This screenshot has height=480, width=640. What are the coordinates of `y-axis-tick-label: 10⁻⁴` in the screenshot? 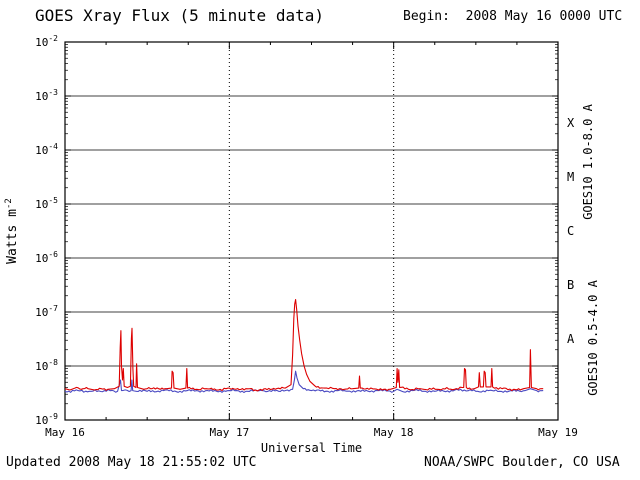 It's located at (46, 149).